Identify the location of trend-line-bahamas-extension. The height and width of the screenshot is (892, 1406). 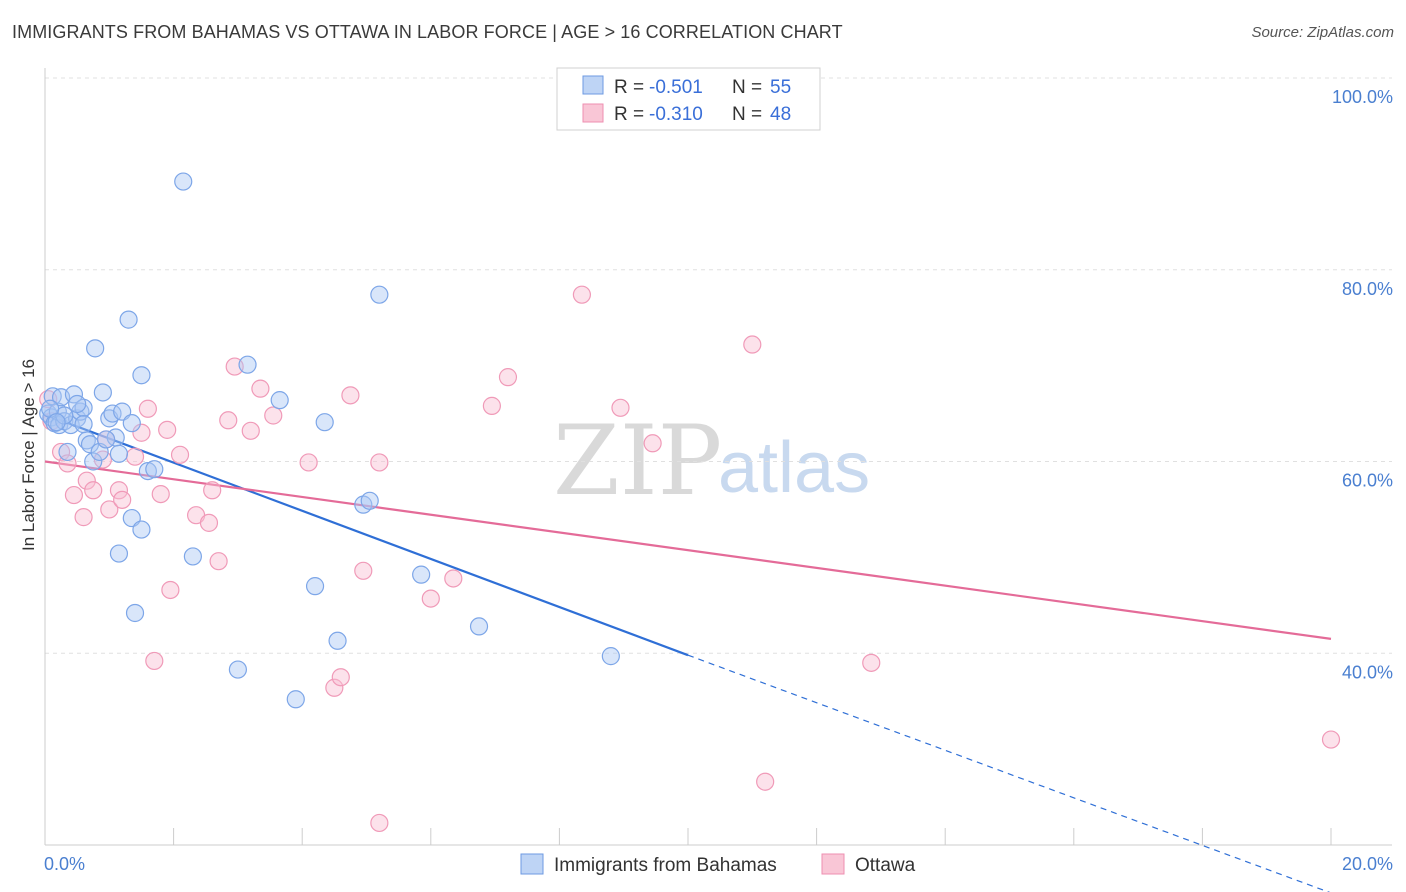
(1009, 773).